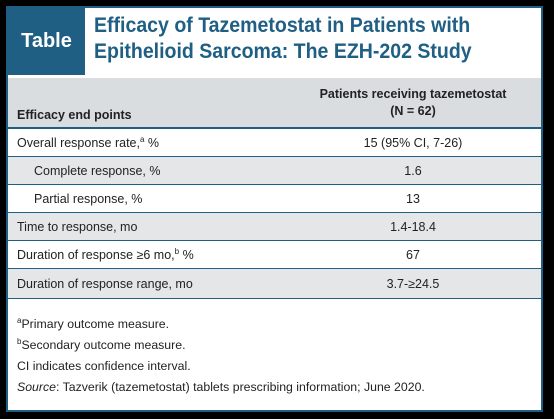  I want to click on table-row: Time to response, mo 1.4-18.4, so click(274, 227).